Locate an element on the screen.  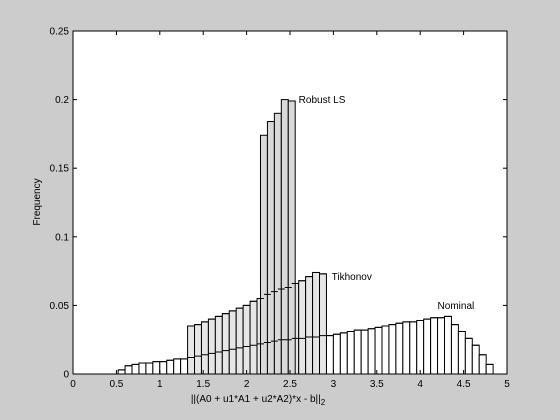
y-tick-label: 0.25 is located at coordinates (60, 32).